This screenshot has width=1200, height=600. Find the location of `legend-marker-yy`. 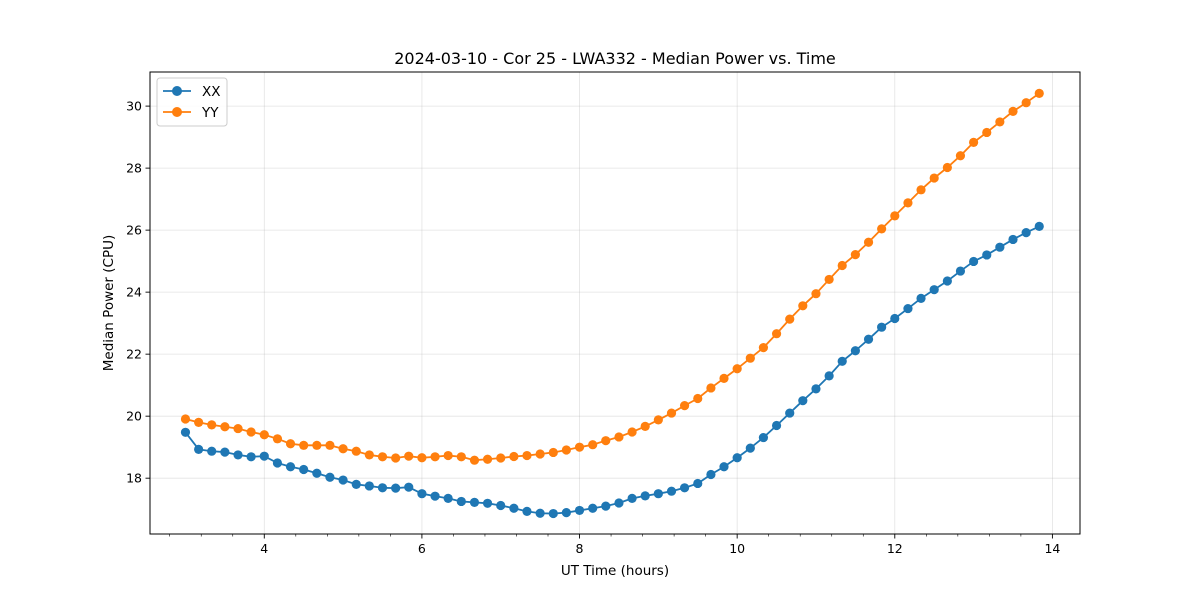

legend-marker-yy is located at coordinates (177, 112).